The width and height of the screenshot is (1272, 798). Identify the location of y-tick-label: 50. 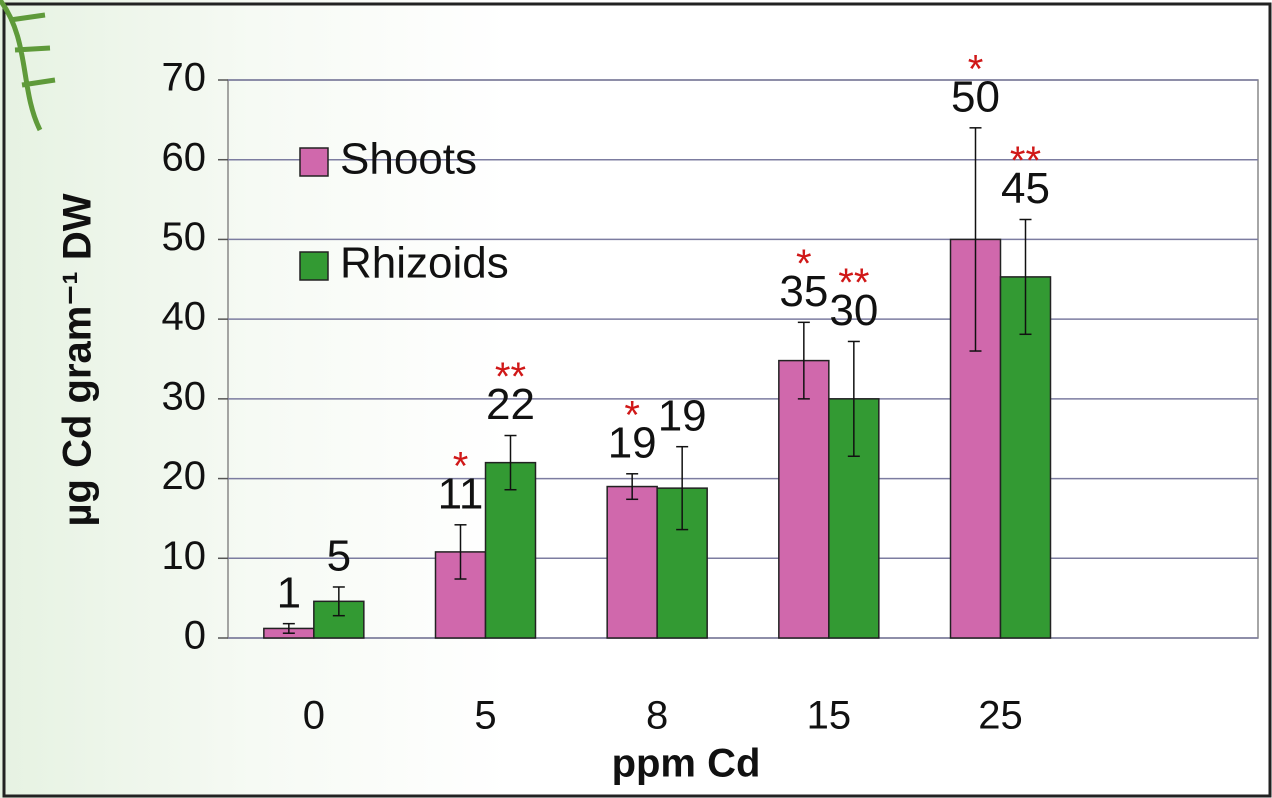
(184, 237).